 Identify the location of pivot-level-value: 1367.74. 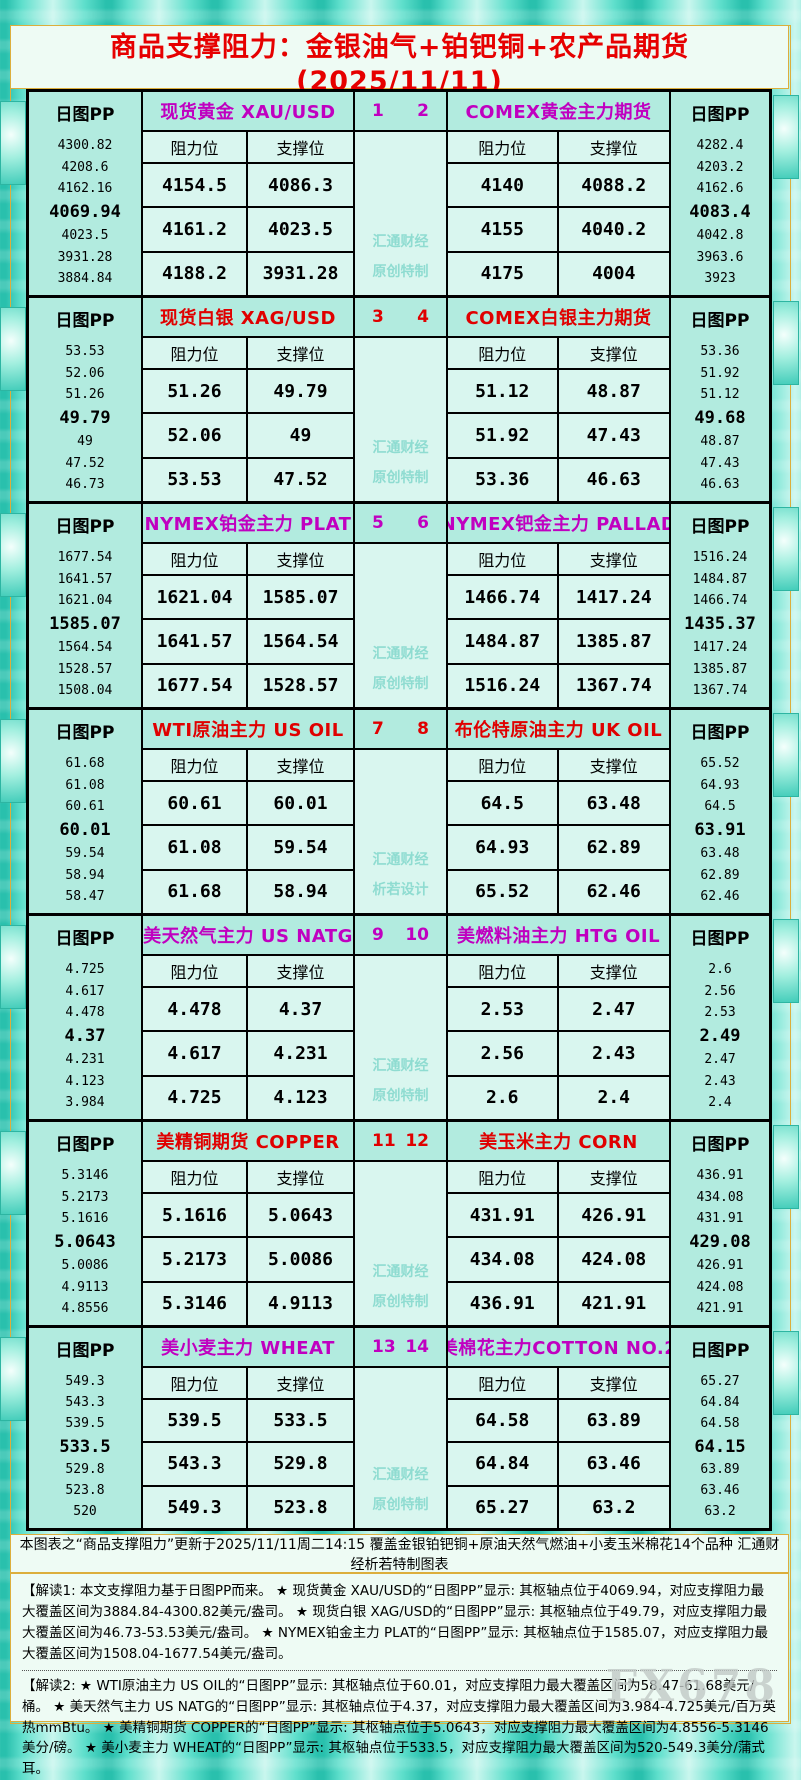
(720, 690).